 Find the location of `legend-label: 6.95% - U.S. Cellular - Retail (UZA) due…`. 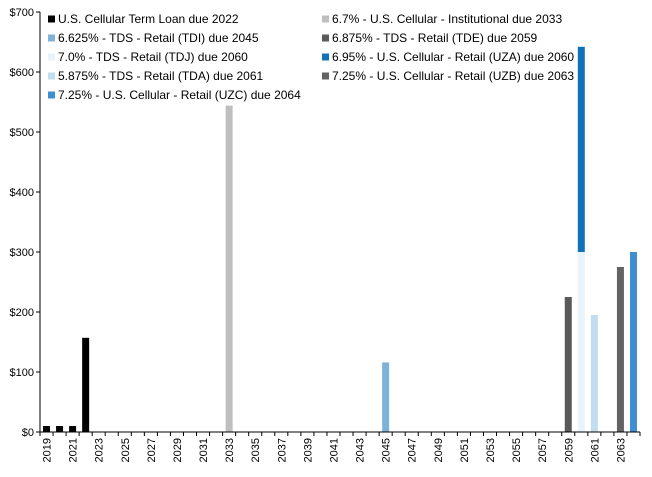

legend-label: 6.95% - U.S. Cellular - Retail (UZA) due… is located at coordinates (453, 57).